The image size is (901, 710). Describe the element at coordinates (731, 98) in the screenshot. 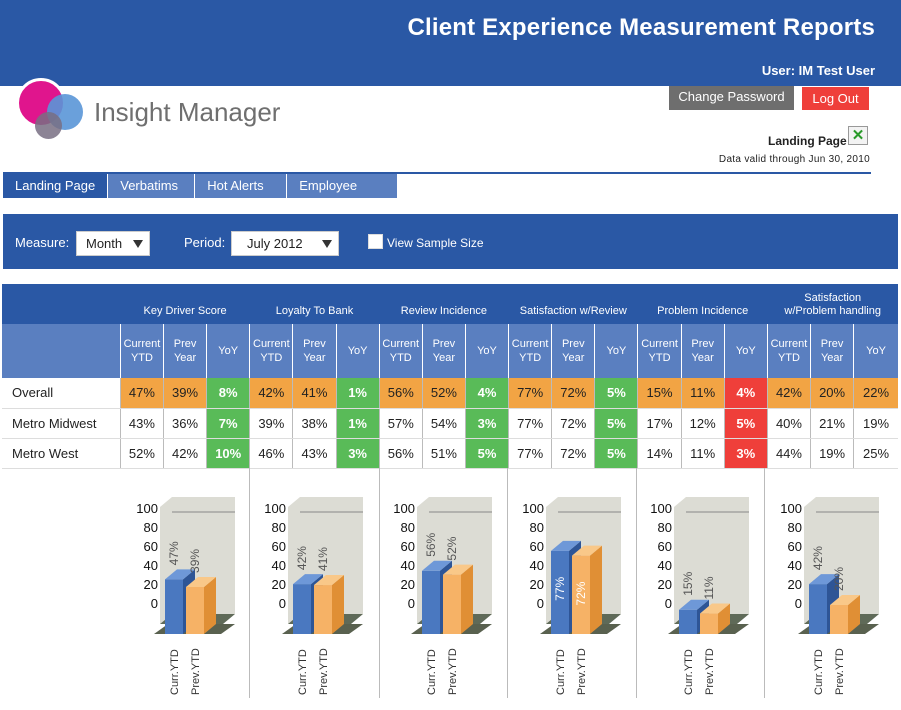

I see `change-password-button: Change Password` at that location.